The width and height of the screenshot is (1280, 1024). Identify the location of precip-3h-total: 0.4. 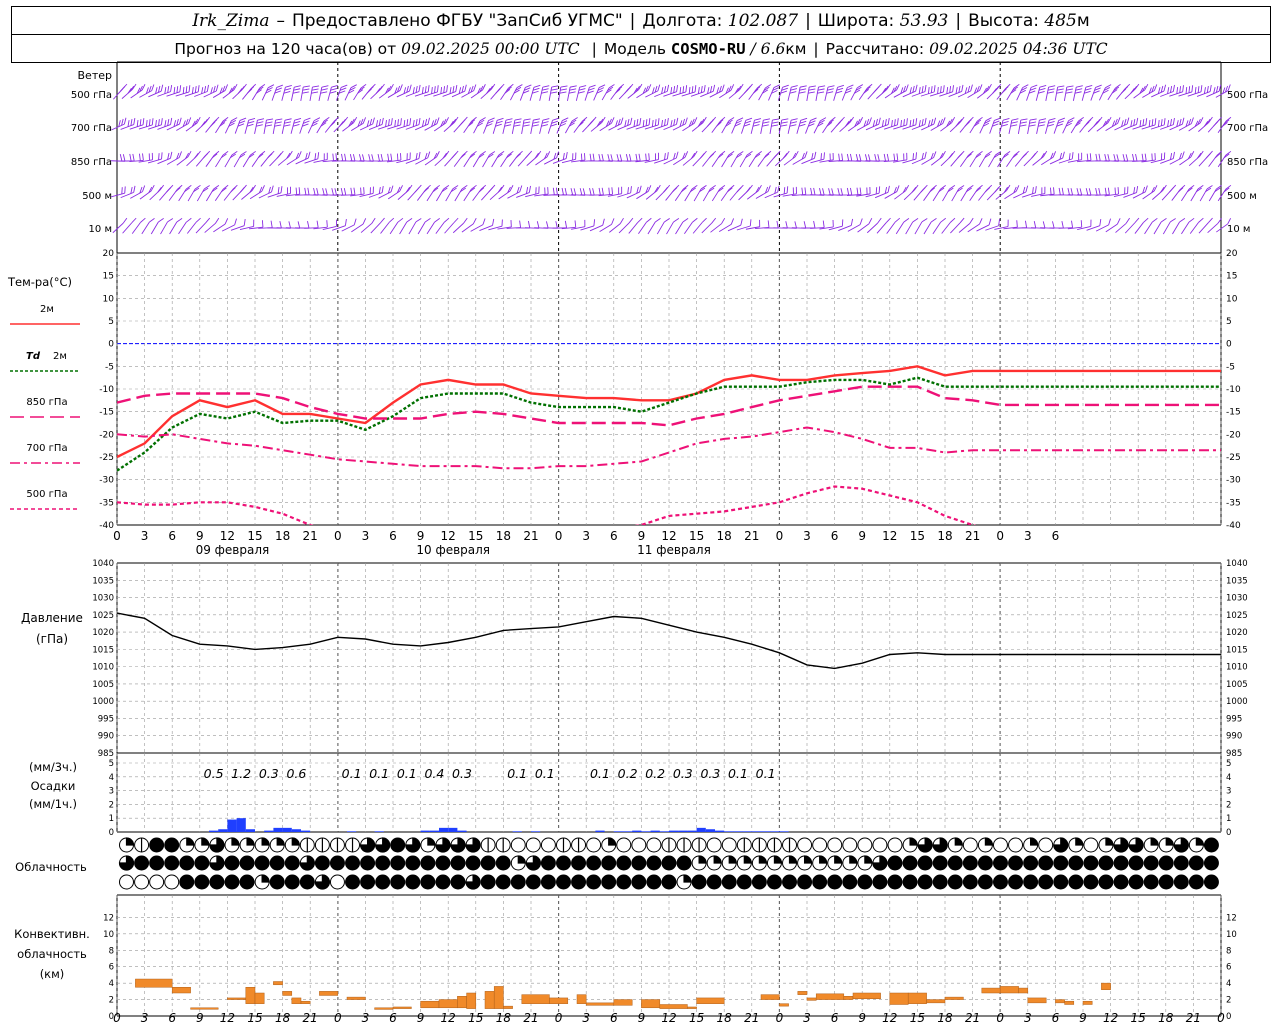
(434, 773).